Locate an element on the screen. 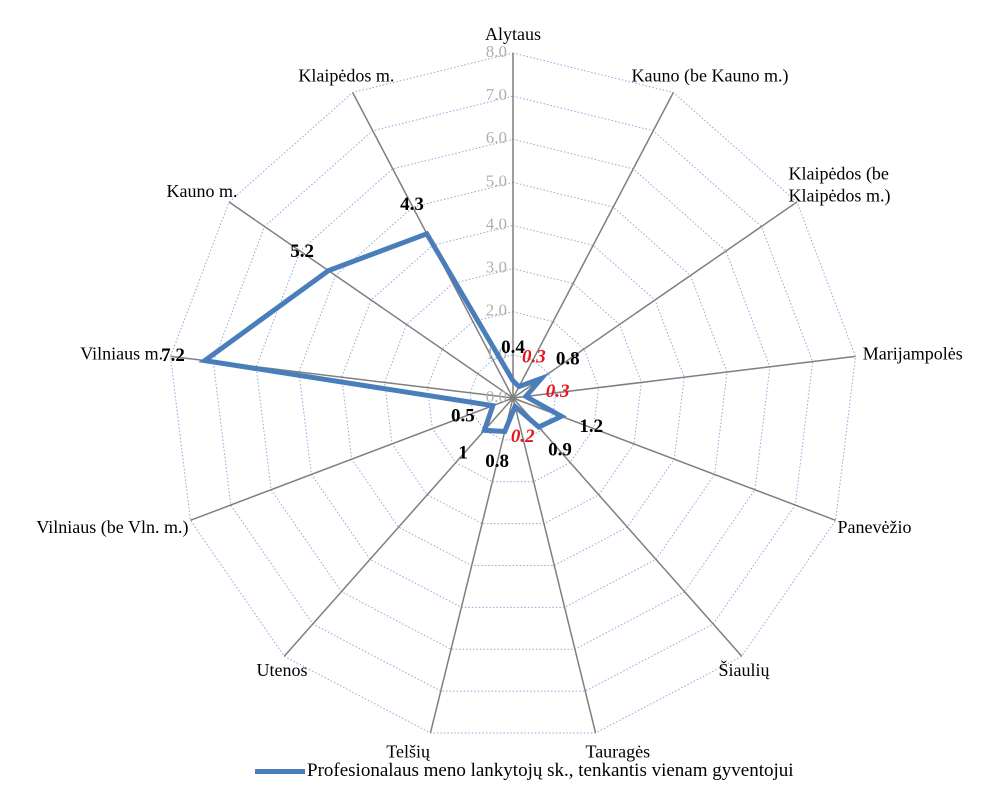 This screenshot has width=1008, height=809. data-label: 4.3 is located at coordinates (412, 204).